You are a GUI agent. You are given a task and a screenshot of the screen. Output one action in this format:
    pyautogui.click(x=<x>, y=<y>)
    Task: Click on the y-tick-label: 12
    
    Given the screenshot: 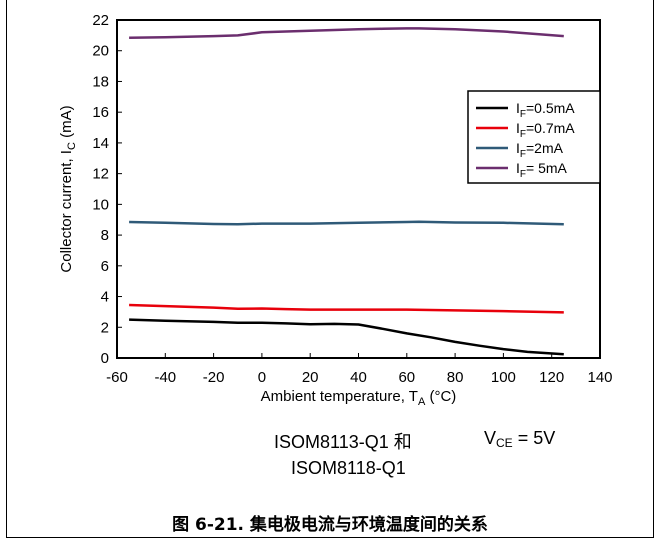 What is the action you would take?
    pyautogui.click(x=100, y=174)
    